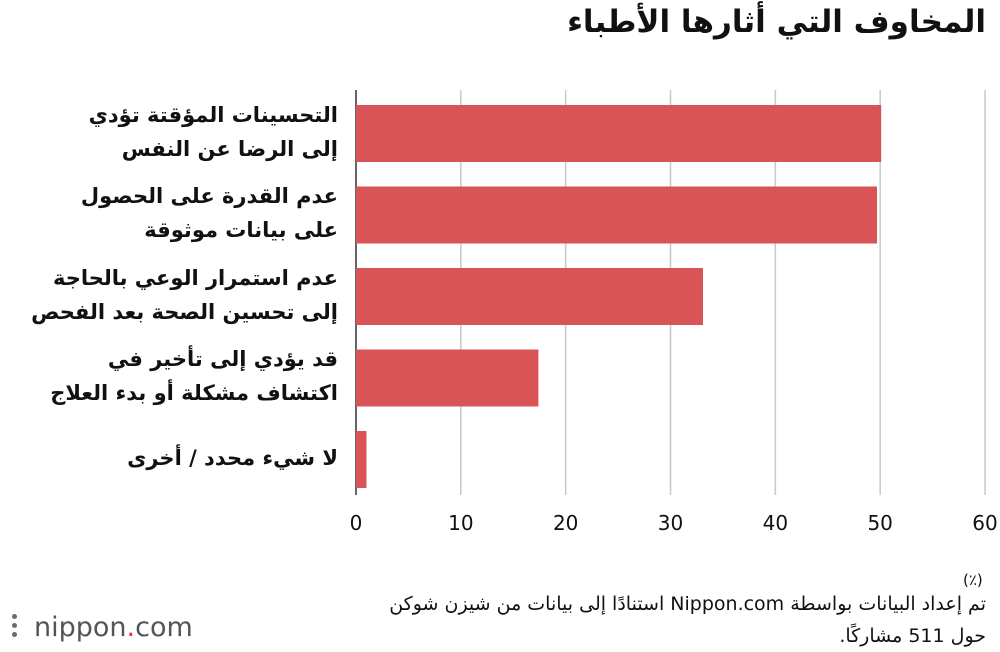 This screenshot has width=1000, height=652. Describe the element at coordinates (222, 359) in the screenshot. I see `category-label-line: قد يؤدي إلى تأخير في` at that location.